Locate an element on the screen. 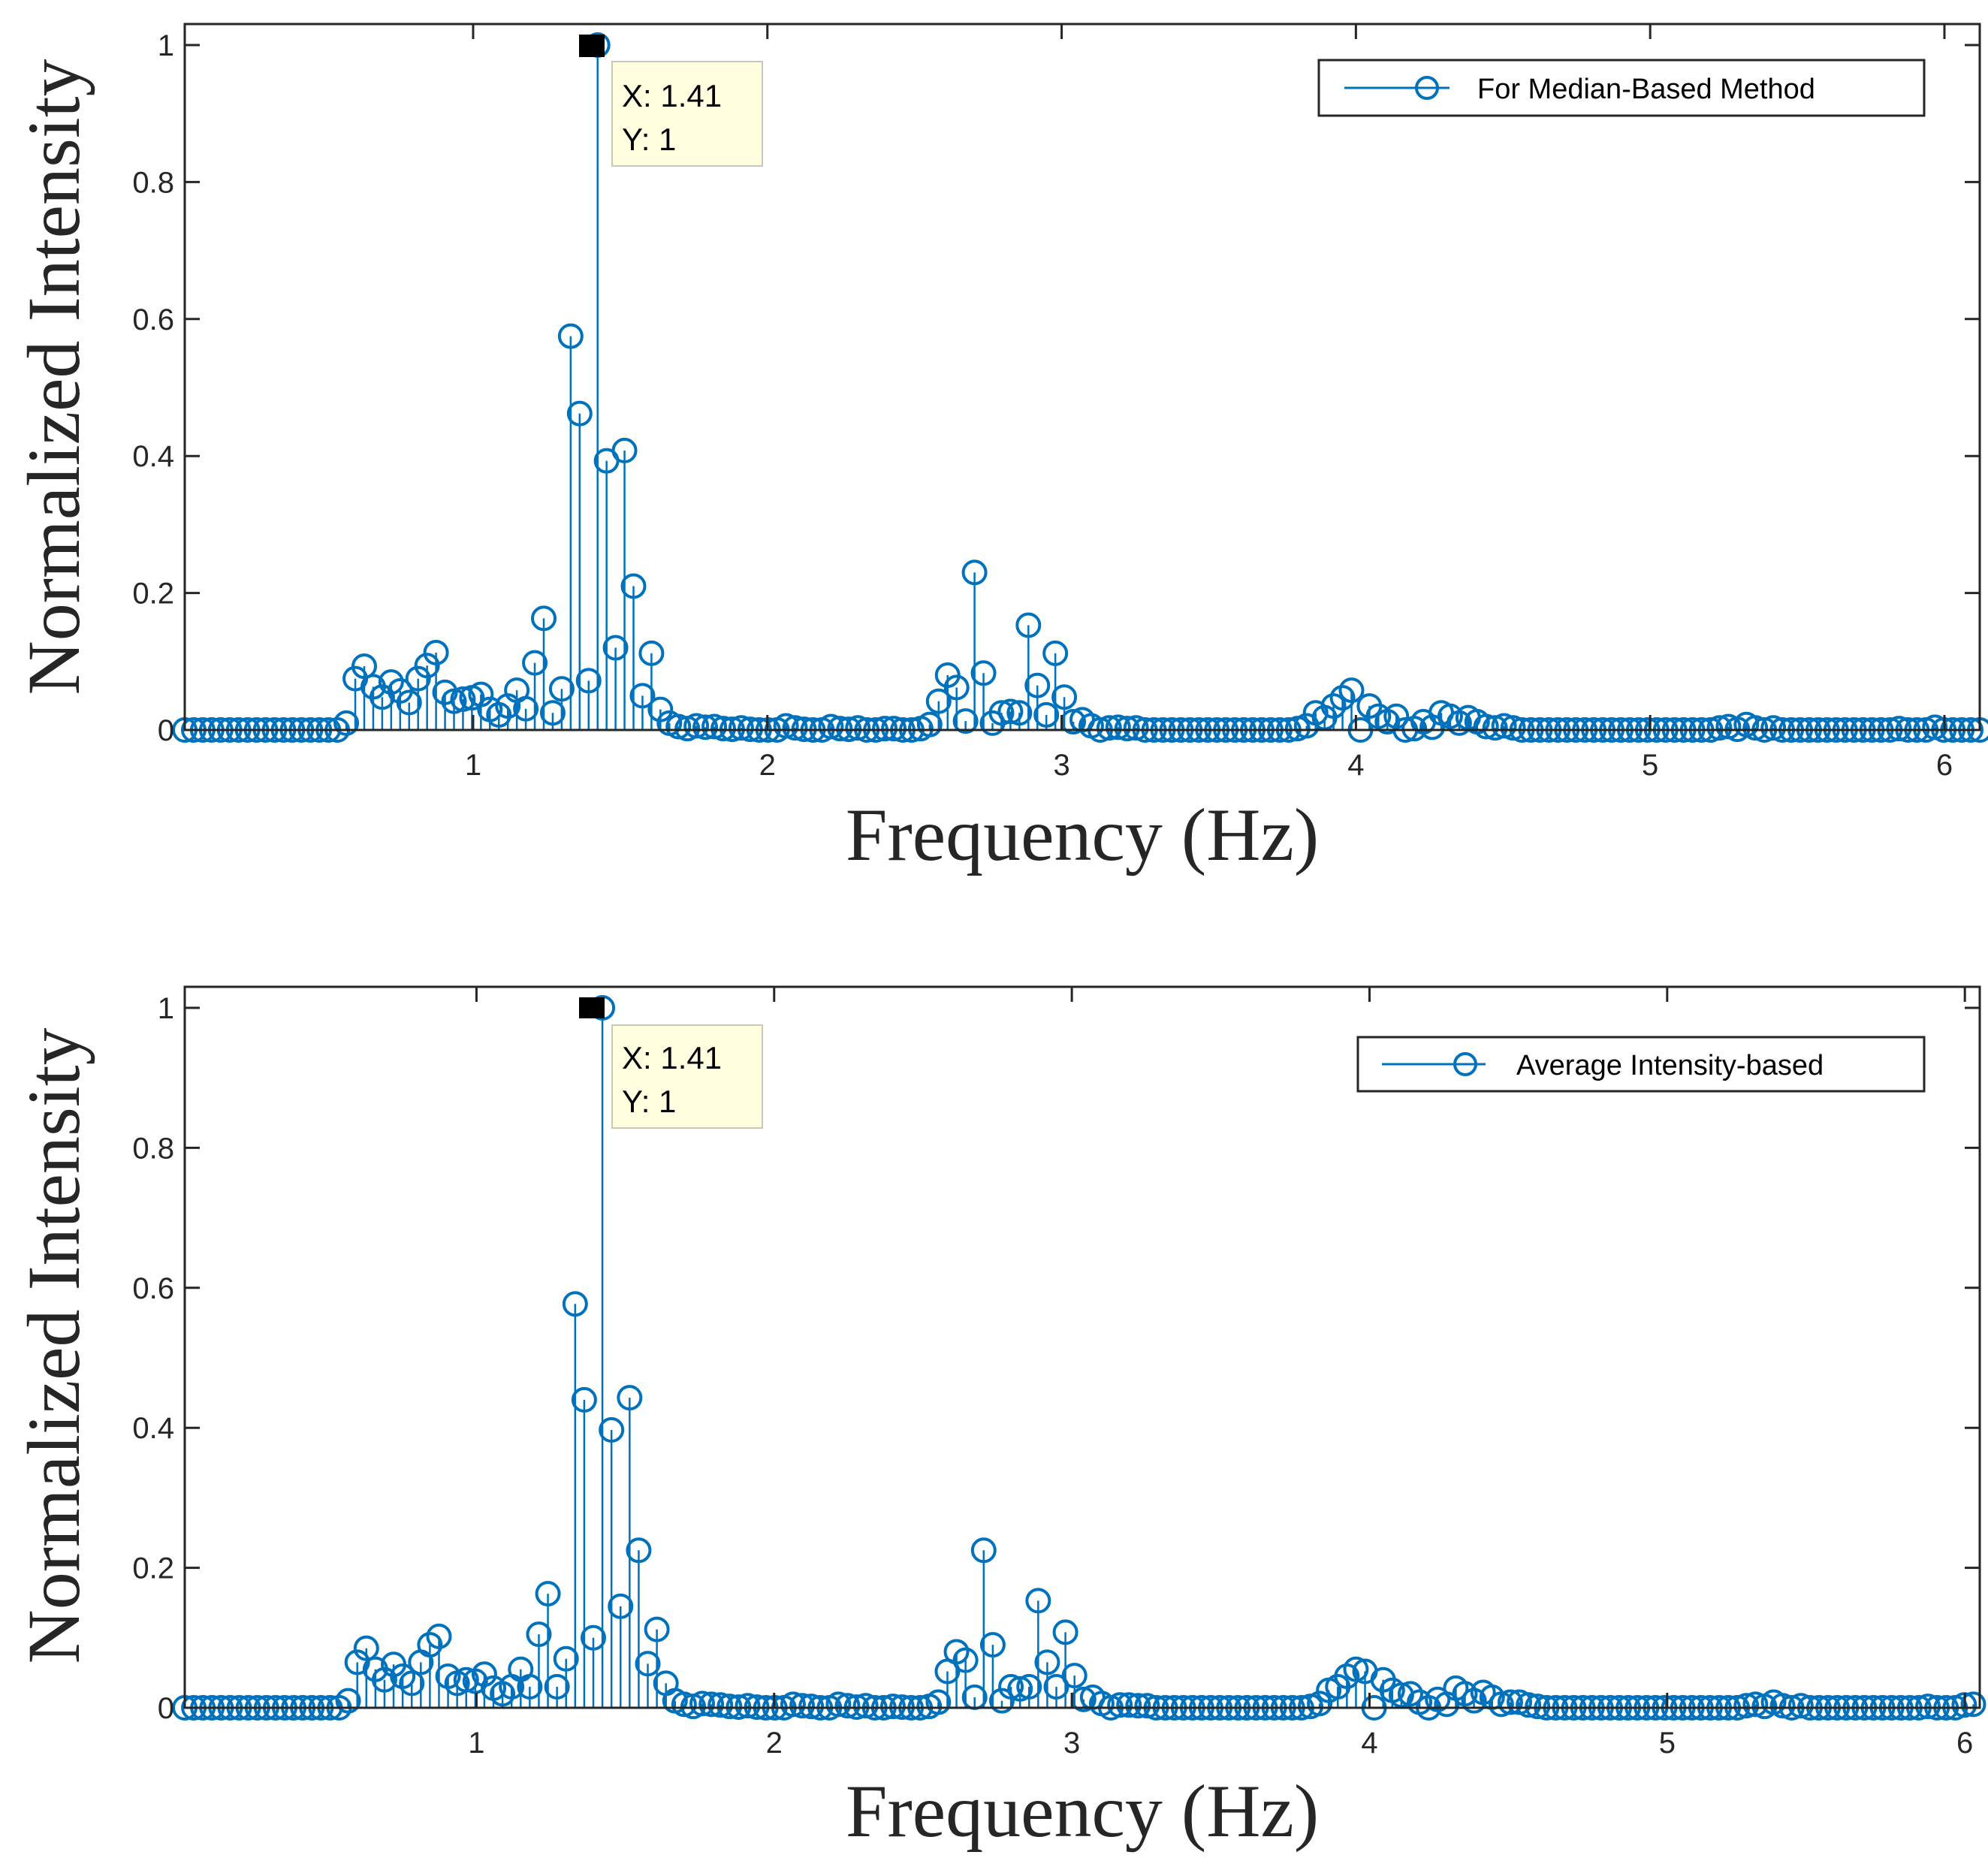 The image size is (1988, 1870). datatip: X: 1.41 Y: 1 is located at coordinates (687, 114).